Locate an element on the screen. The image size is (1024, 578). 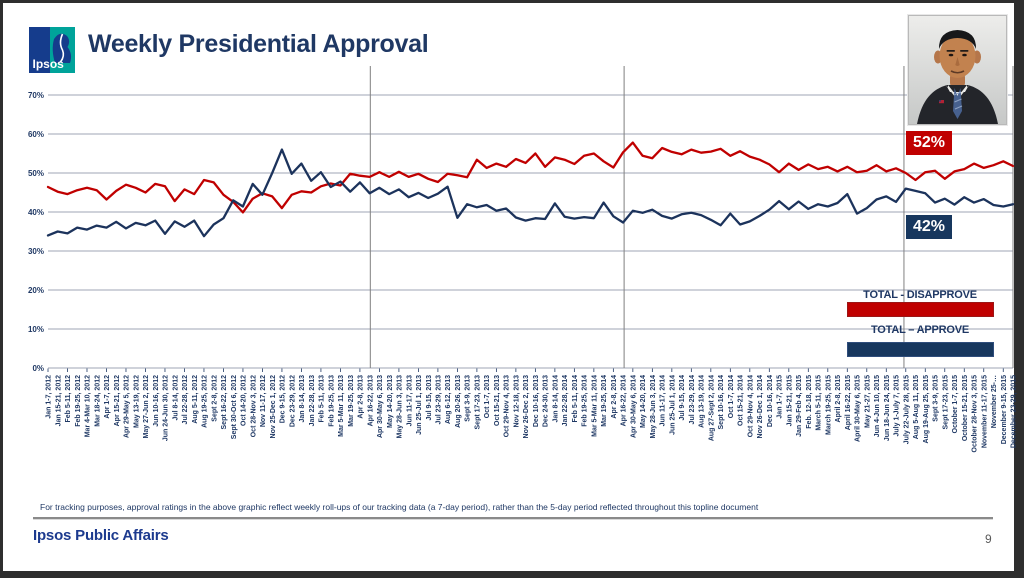
x-tick-label: Jul 23-29, 2013 is located at coordinates (438, 400).